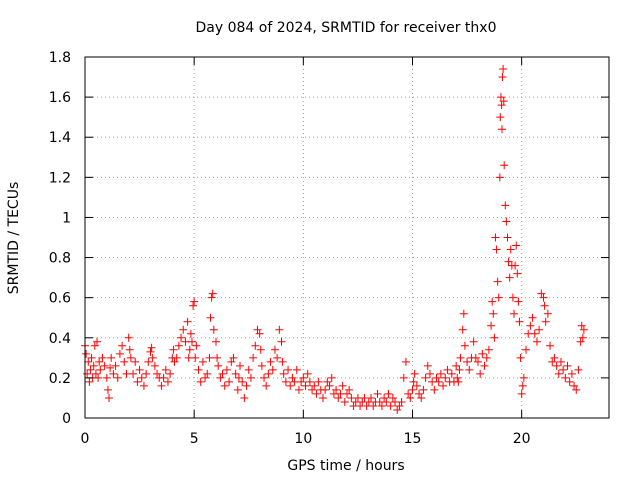 Image resolution: width=640 pixels, height=480 pixels. What do you see at coordinates (194, 439) in the screenshot?
I see `x-tick-label: 5` at bounding box center [194, 439].